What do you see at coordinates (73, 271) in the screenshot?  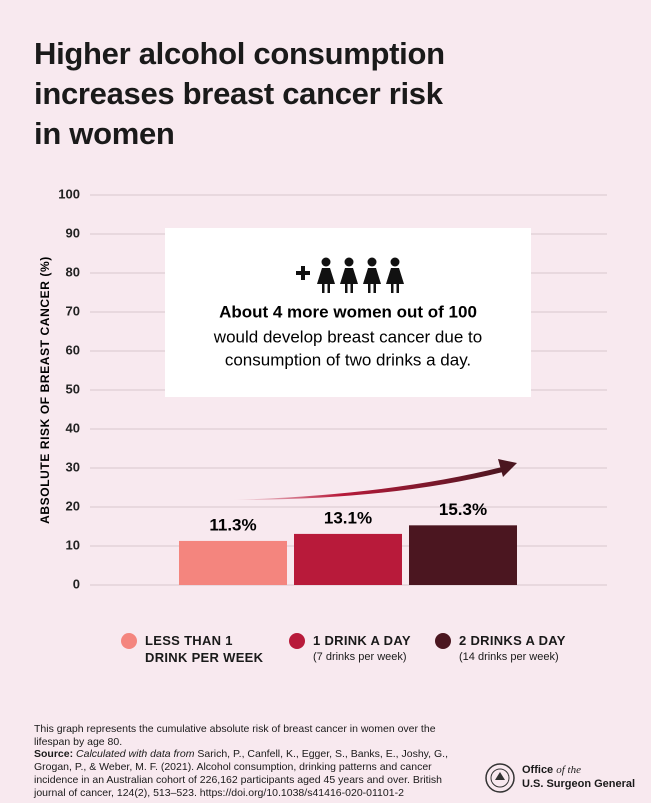 I see `y-tick-label: 80` at bounding box center [73, 271].